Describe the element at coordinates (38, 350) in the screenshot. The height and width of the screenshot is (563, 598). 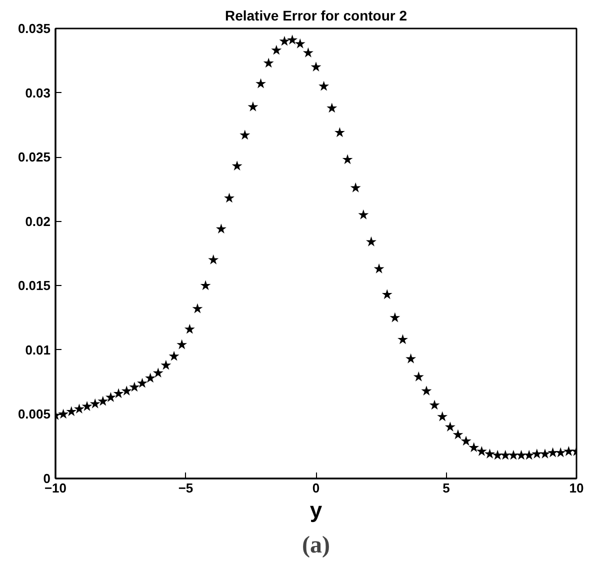
I see `y-tick-label: 0.01` at that location.